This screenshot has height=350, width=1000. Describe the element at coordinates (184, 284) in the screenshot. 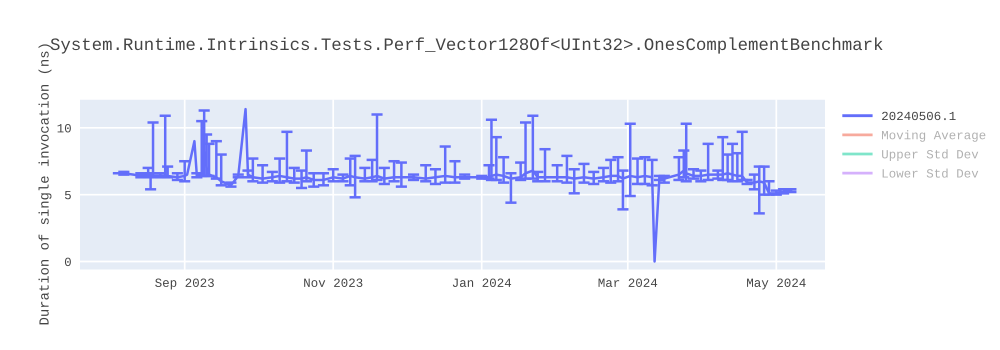

I see `x-tick-label: Sep 2023` at that location.